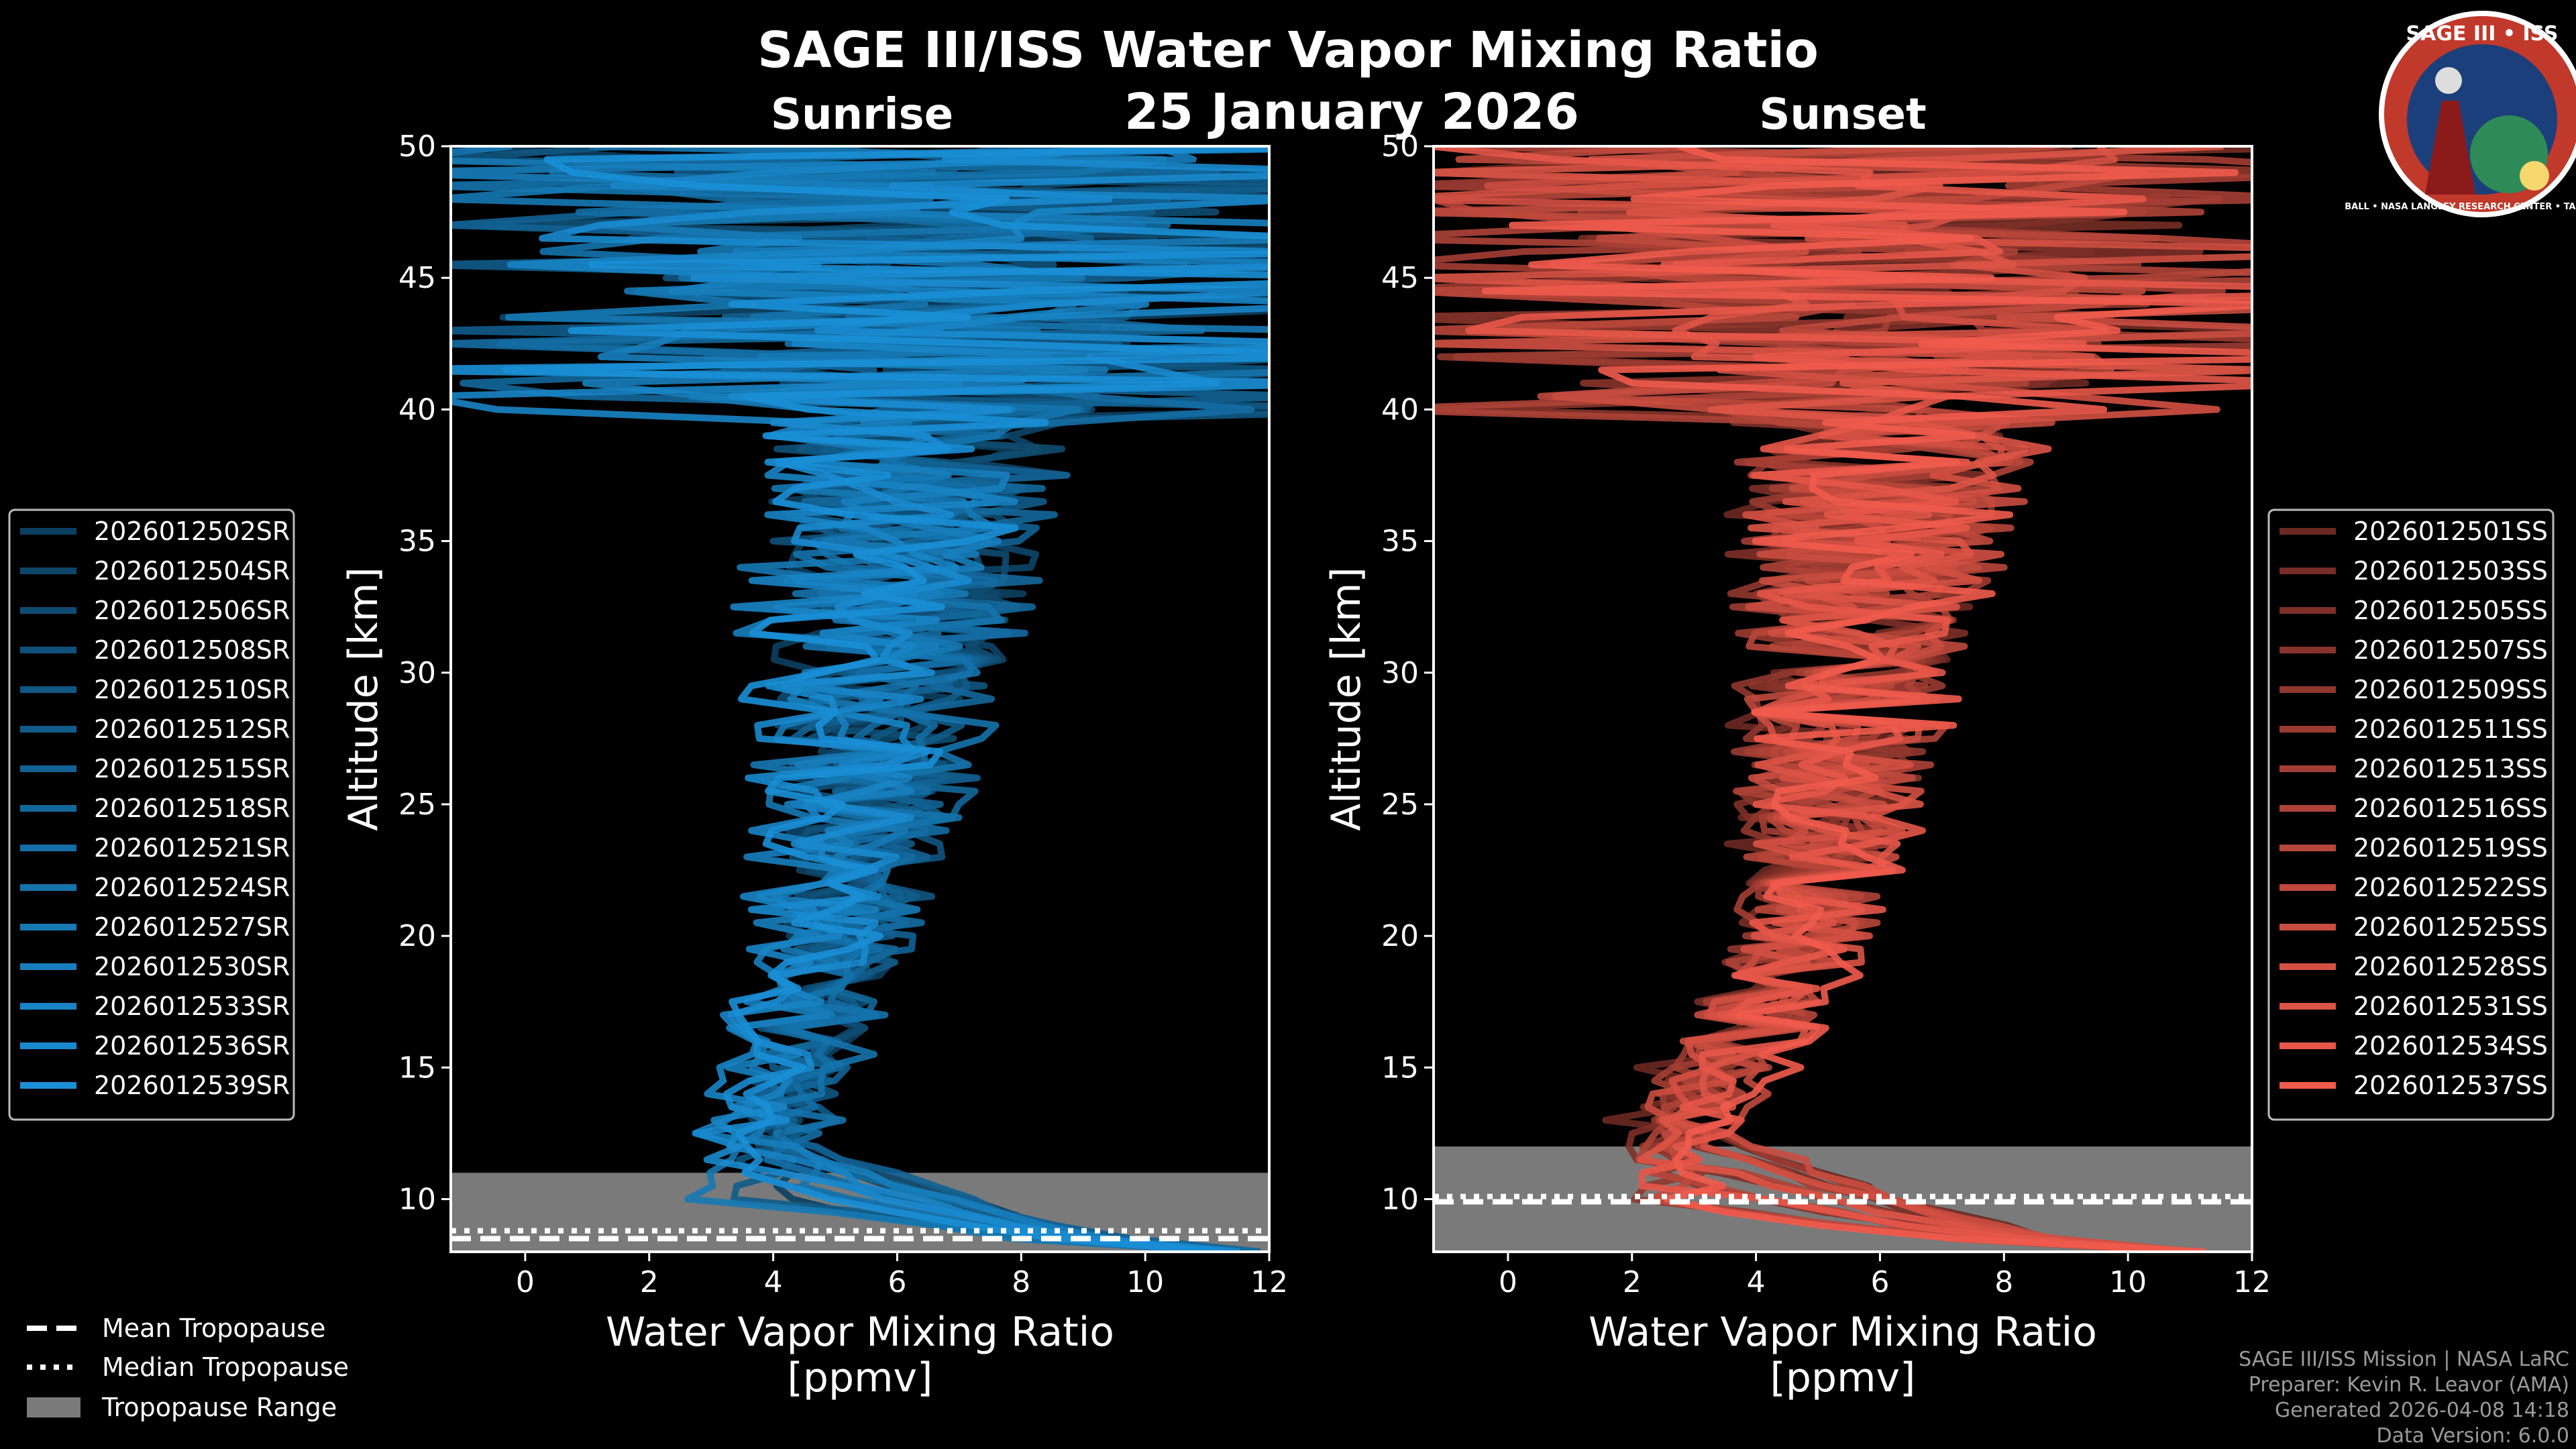 The height and width of the screenshot is (1449, 2576). I want to click on legend-entry-2026012508SR: 2026012508SR, so click(192, 650).